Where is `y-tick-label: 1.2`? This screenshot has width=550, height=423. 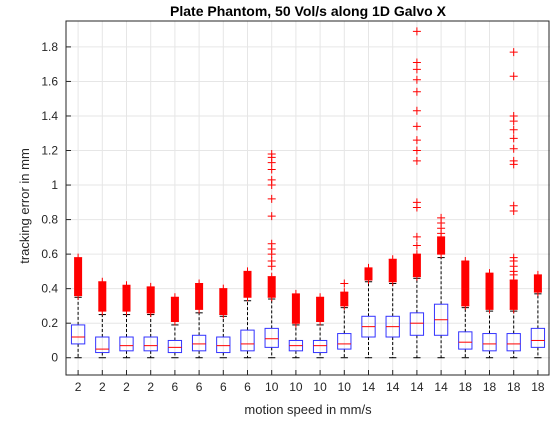
y-tick-label: 1.2 is located at coordinates (49, 151).